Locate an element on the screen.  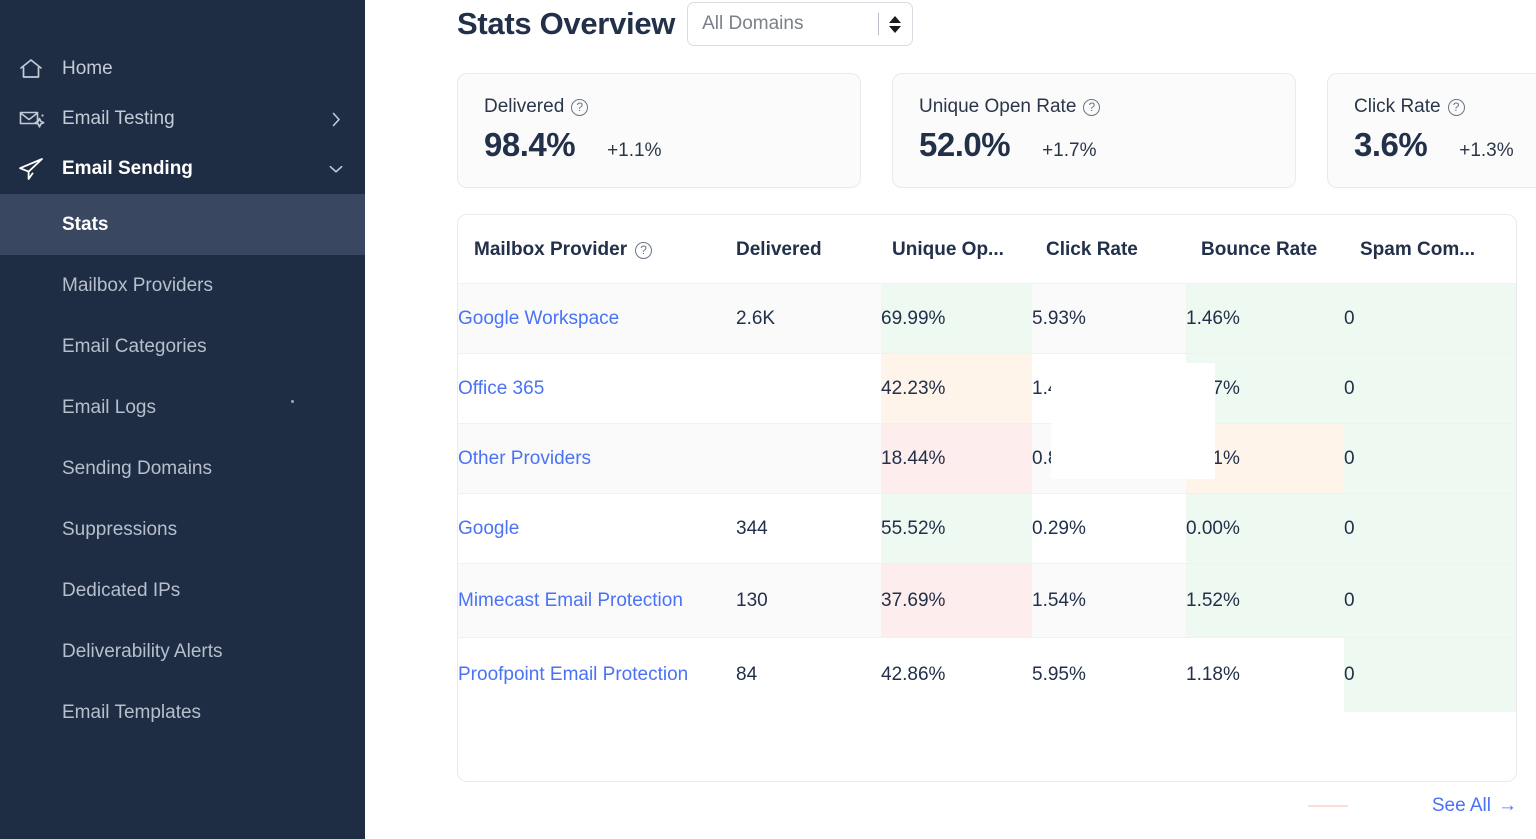
provider-link: Proofpoint Email Protection is located at coordinates (573, 674).